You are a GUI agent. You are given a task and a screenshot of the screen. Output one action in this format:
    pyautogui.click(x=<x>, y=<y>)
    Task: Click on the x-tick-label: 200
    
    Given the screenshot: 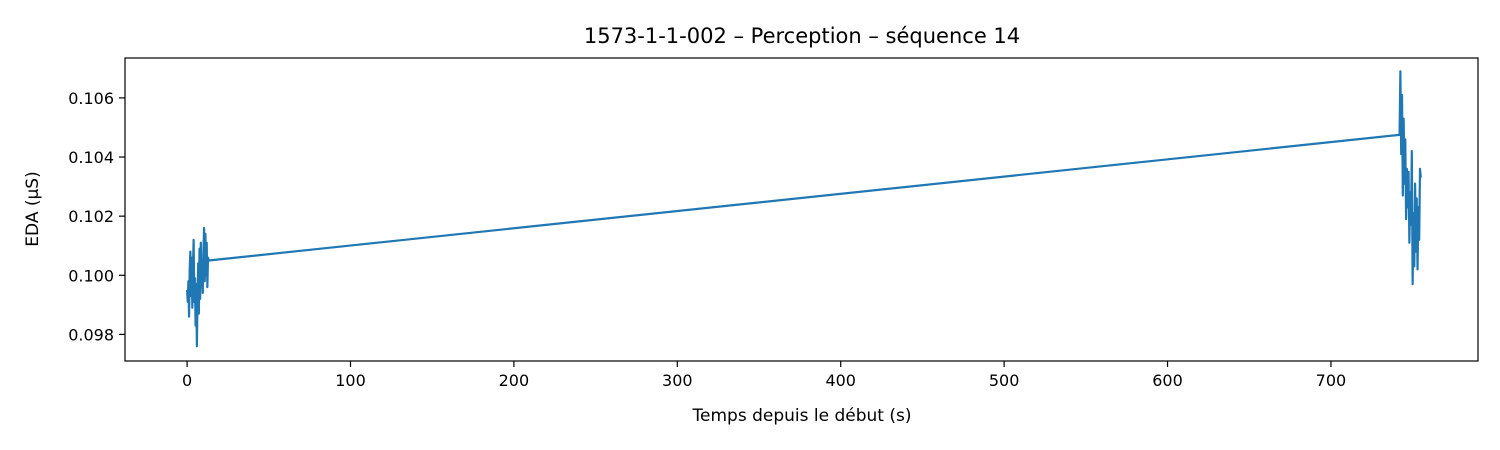 What is the action you would take?
    pyautogui.click(x=514, y=380)
    